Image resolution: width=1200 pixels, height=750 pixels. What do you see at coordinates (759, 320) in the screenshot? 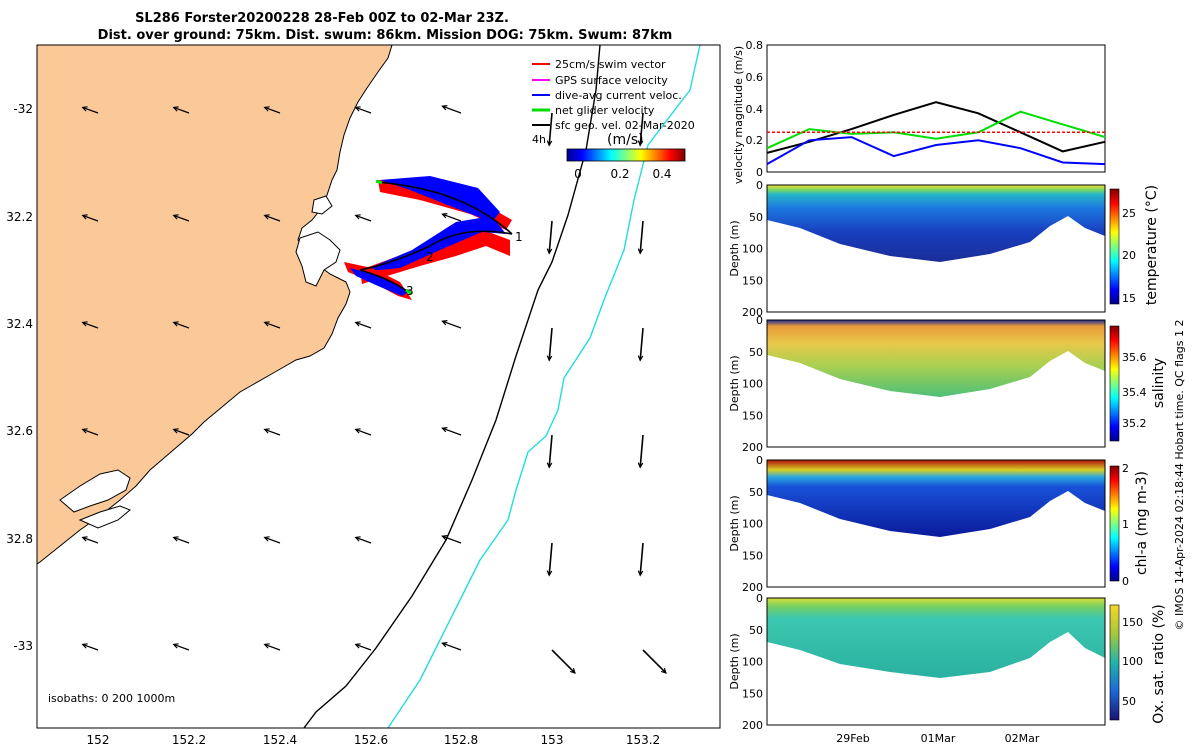
I see `depth-tick: 0` at bounding box center [759, 320].